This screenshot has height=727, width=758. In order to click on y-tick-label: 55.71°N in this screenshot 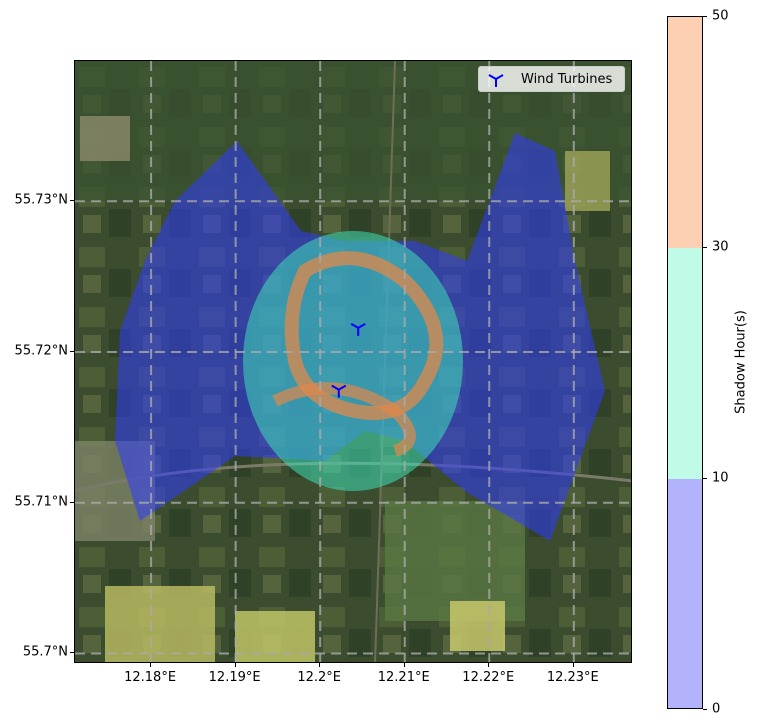, I will do `click(41, 502)`.